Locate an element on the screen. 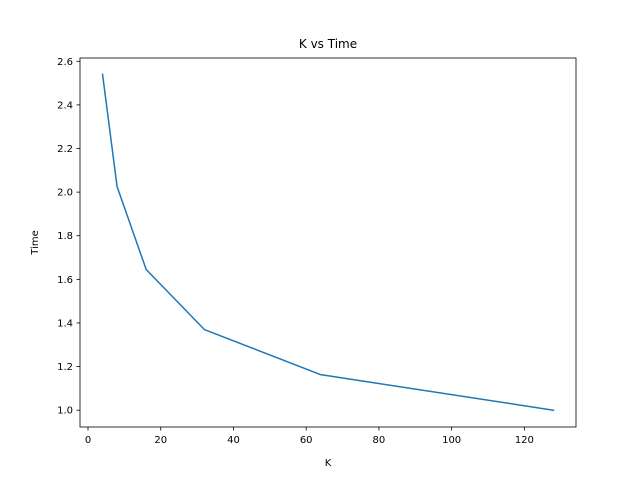  y-tick-label-3: 1.6 is located at coordinates (65, 280).